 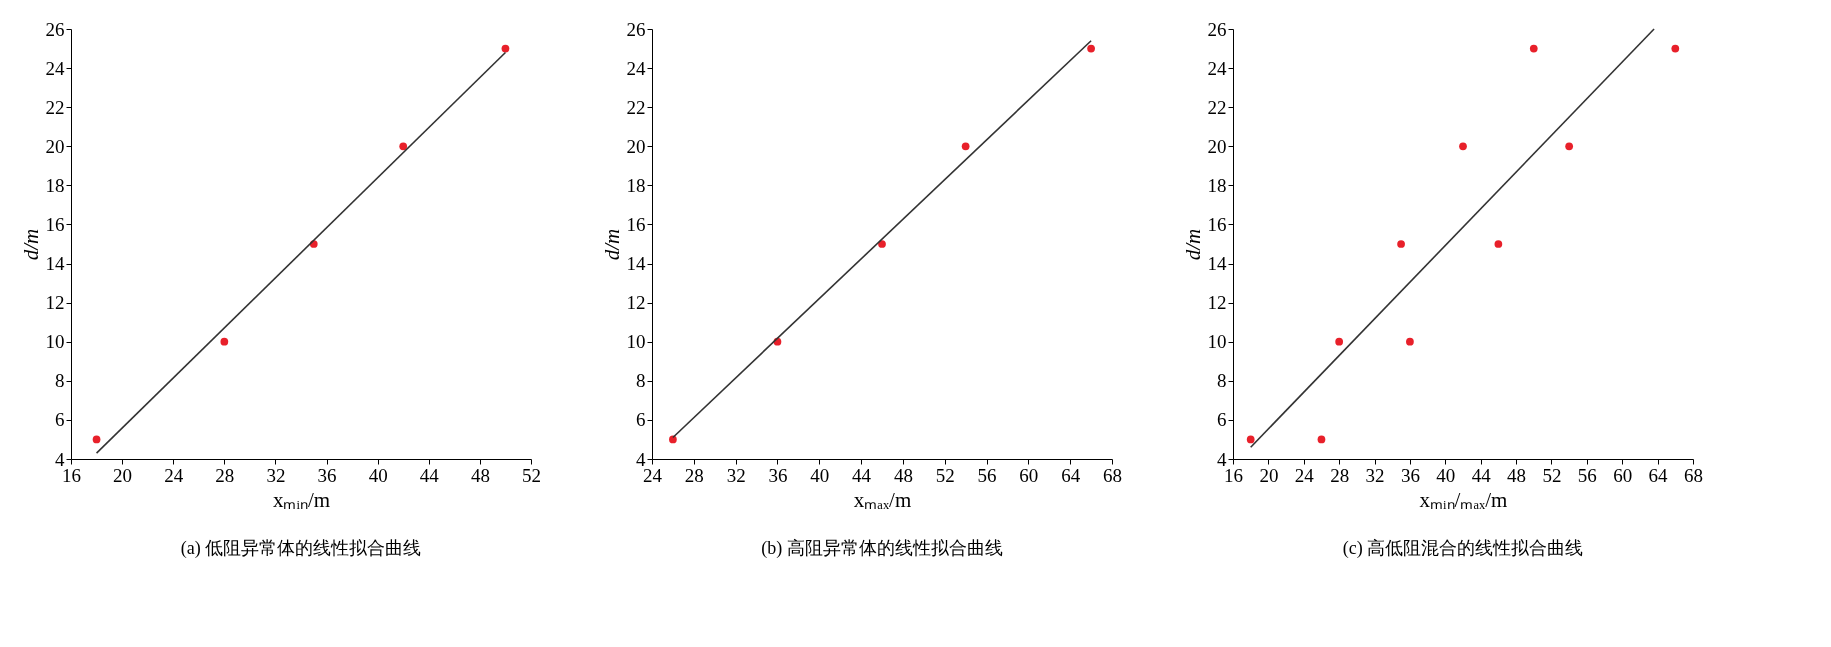 I want to click on x-axis-title: xₘᵢₙ/m, so click(x=301, y=499).